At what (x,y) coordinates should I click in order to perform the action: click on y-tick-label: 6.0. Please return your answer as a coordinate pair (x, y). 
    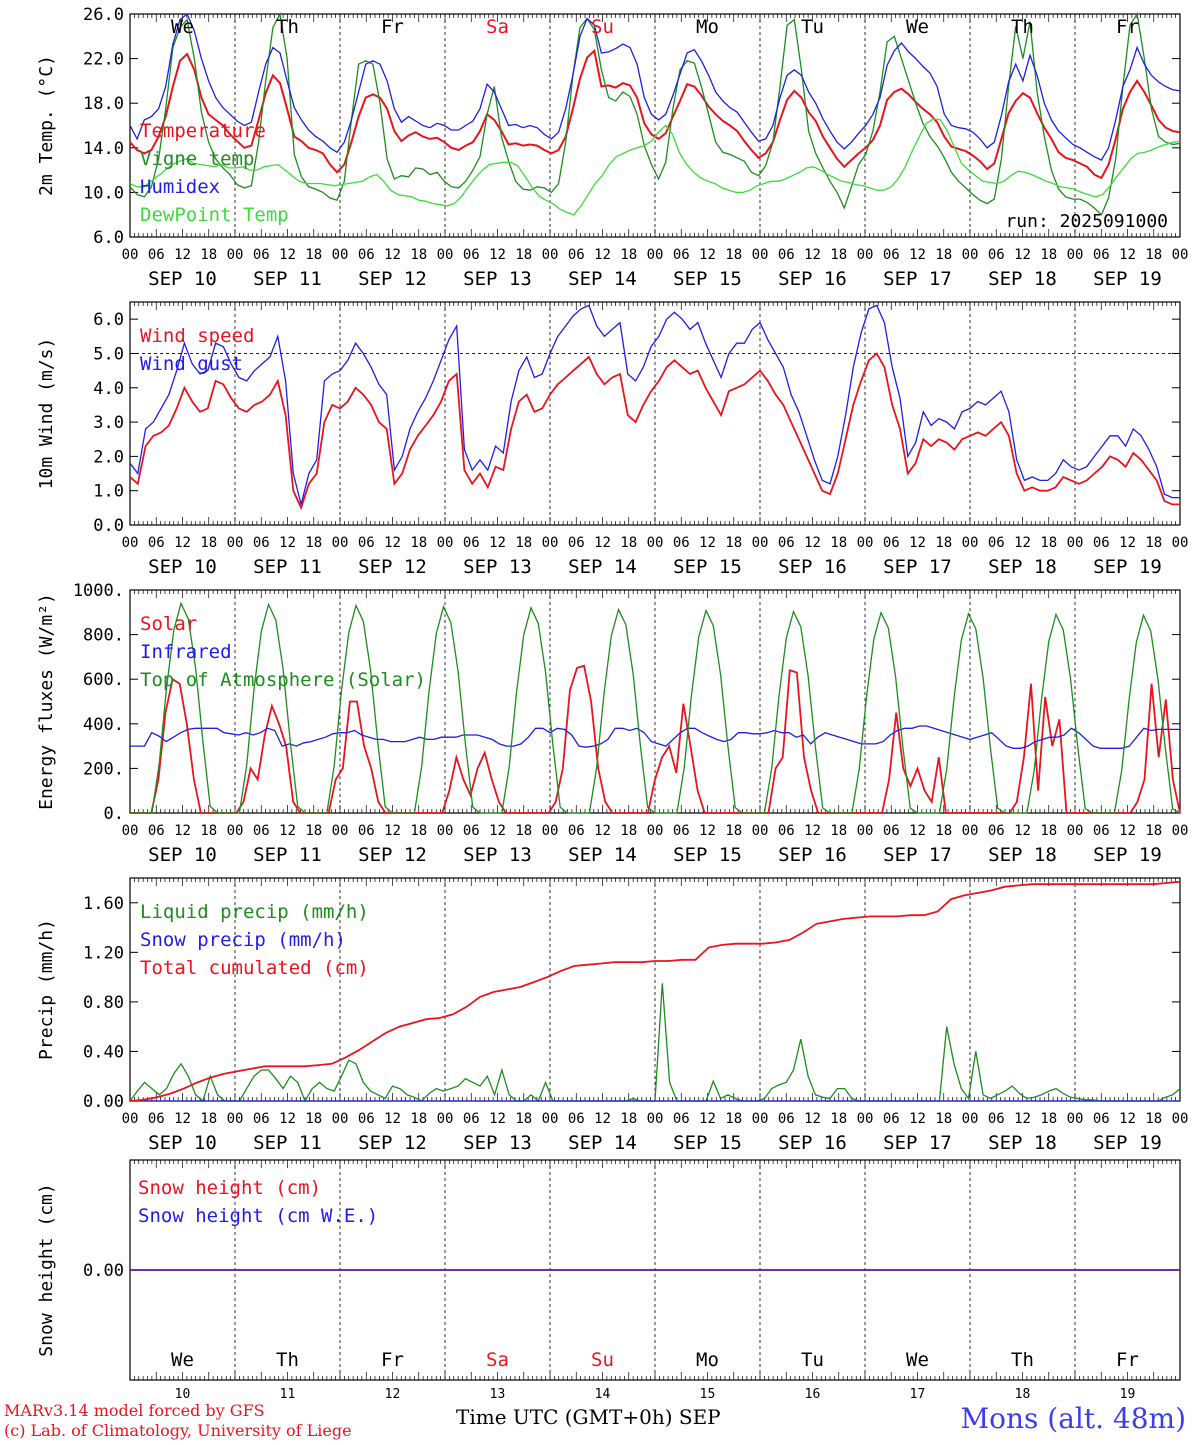
    Looking at the image, I should click on (108, 238).